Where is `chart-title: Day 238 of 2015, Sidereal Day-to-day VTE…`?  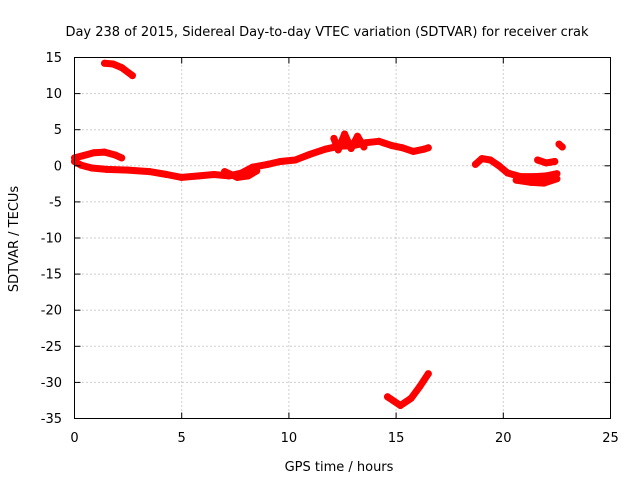
chart-title: Day 238 of 2015, Sidereal Day-to-day VTE… is located at coordinates (327, 32).